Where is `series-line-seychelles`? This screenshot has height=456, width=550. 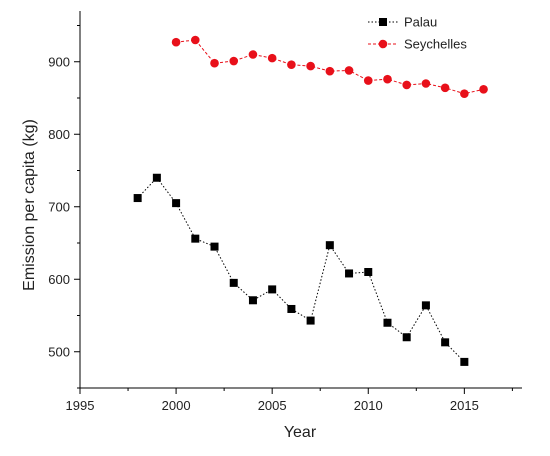
series-line-seychelles is located at coordinates (330, 67).